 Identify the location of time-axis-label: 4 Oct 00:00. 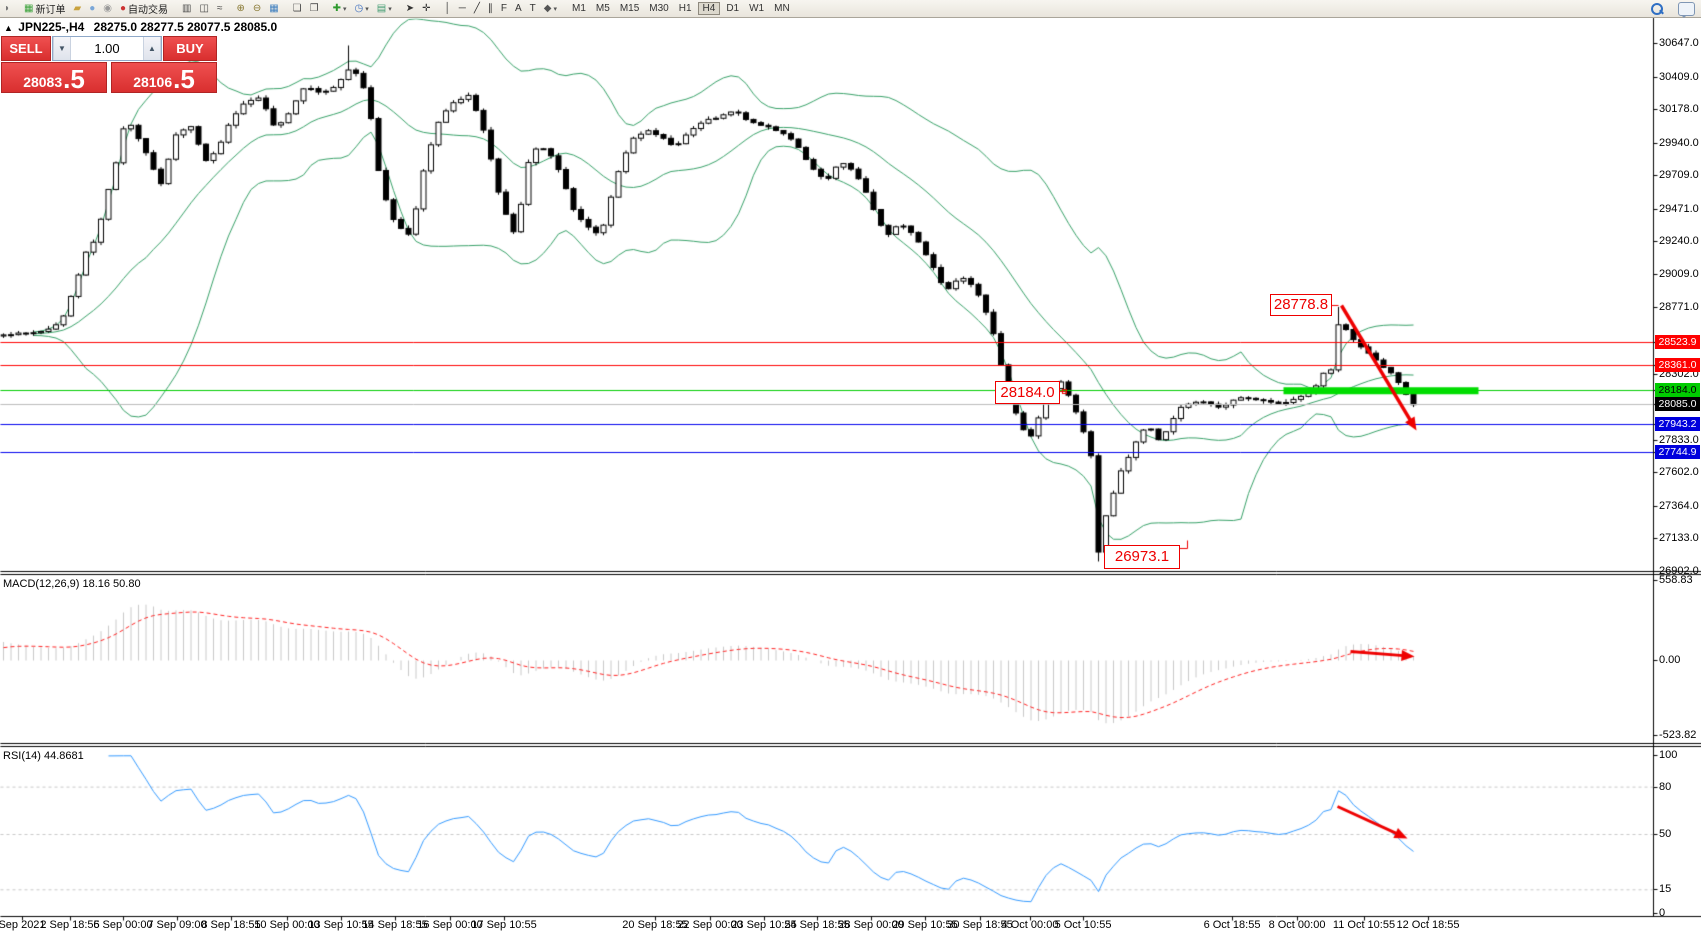
(1030, 925).